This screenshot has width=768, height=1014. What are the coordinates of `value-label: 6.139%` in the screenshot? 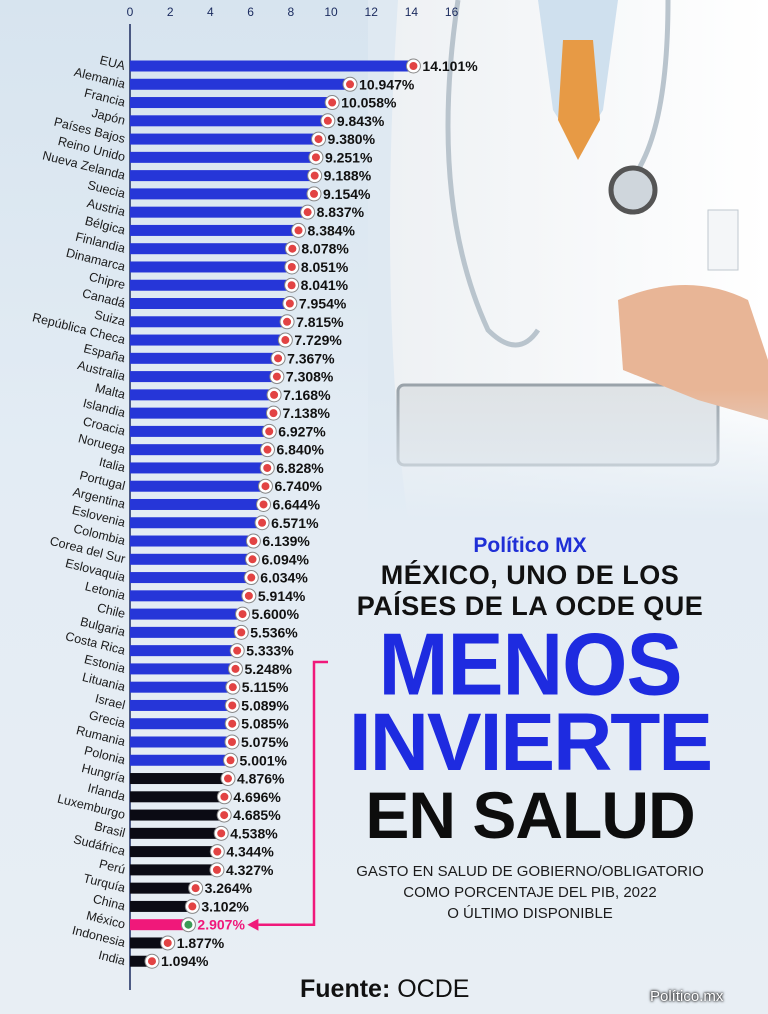 It's located at (286, 541).